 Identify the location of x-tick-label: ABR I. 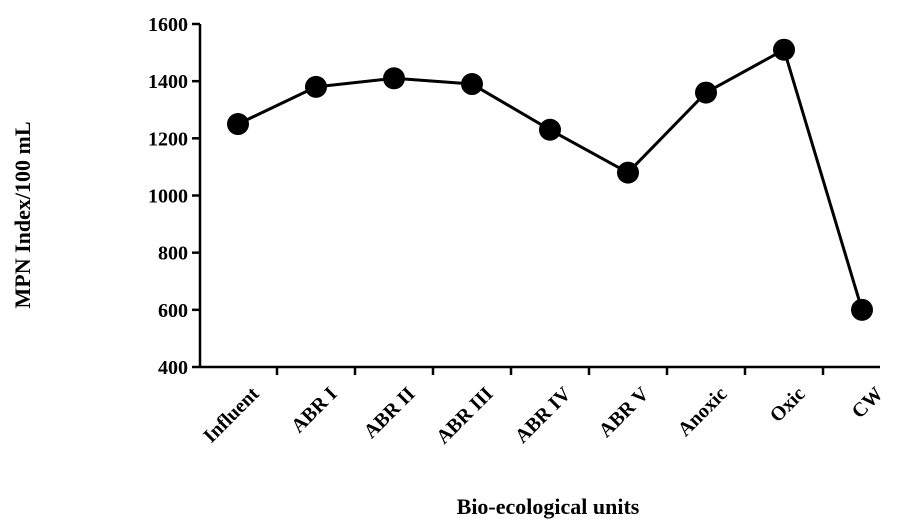
(314, 410).